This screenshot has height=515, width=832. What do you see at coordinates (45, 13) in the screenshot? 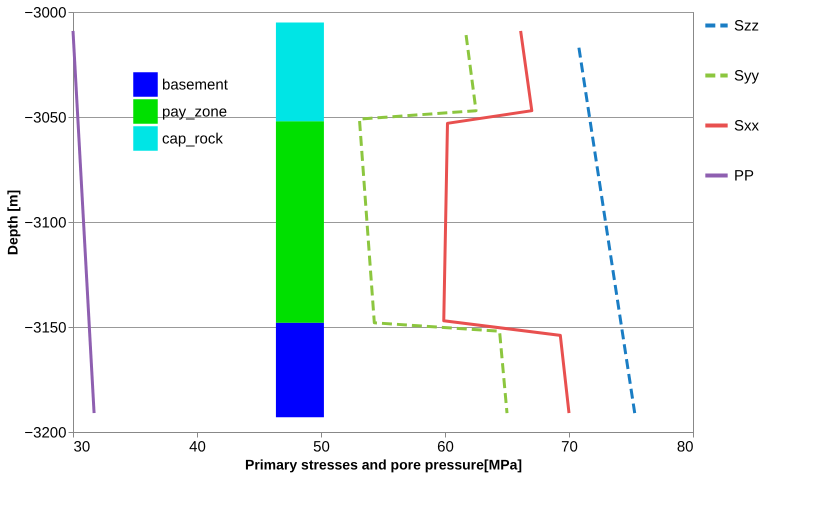
I see `y-tick-label: −3000` at bounding box center [45, 13].